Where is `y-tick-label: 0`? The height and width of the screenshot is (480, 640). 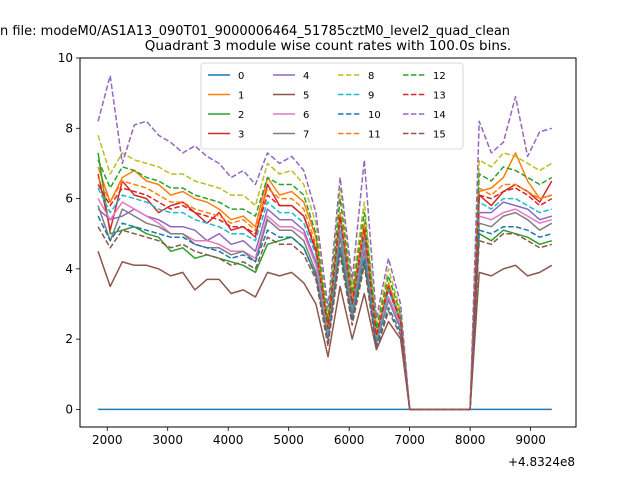 y-tick-label: 0 is located at coordinates (69, 409).